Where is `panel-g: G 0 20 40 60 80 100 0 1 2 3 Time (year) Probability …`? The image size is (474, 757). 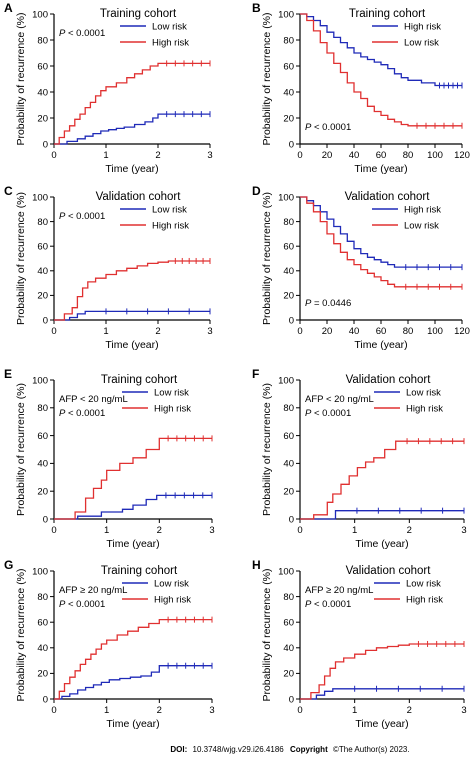
panel-g: G 0 20 40 60 80 100 0 1 2 3 Time (year) Probability … is located at coordinates (109, 644).